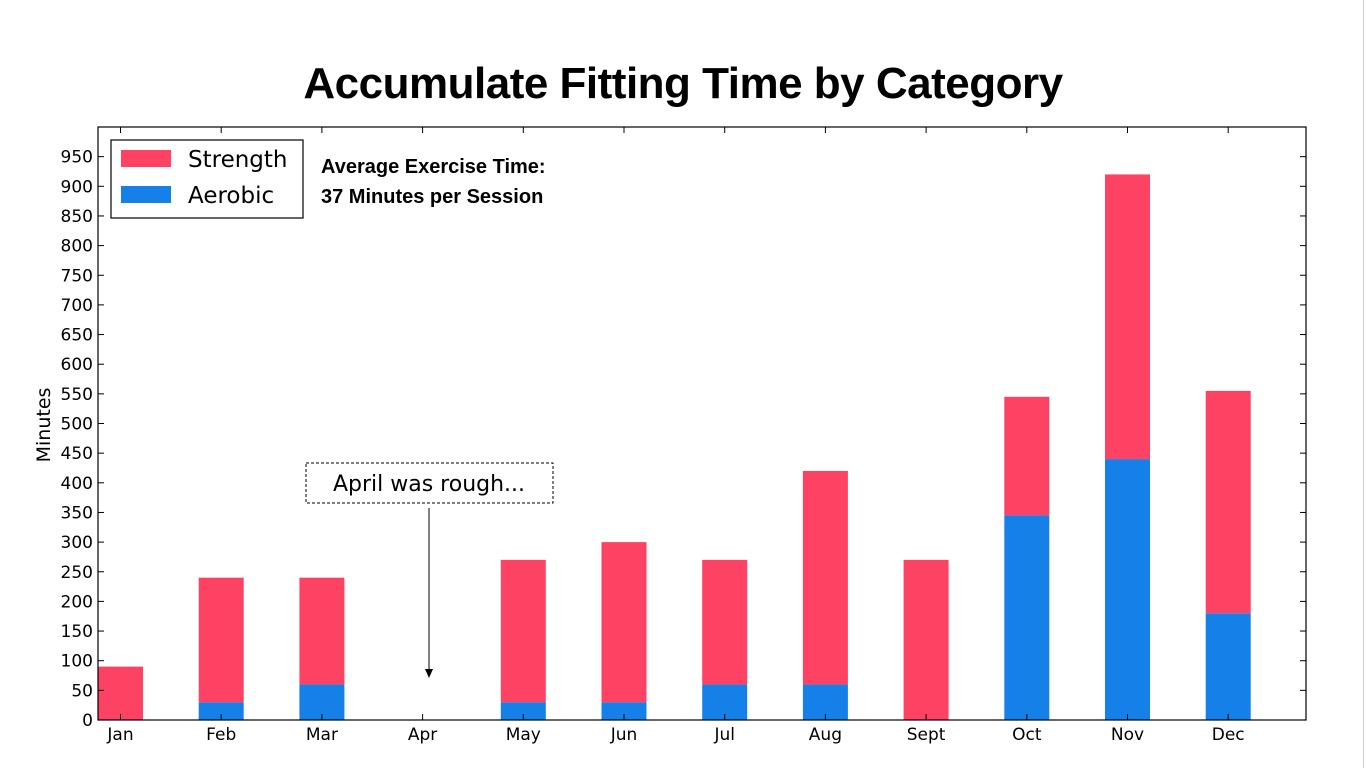 This screenshot has width=1366, height=768. Describe the element at coordinates (322, 631) in the screenshot. I see `bar-strength-mar` at that location.